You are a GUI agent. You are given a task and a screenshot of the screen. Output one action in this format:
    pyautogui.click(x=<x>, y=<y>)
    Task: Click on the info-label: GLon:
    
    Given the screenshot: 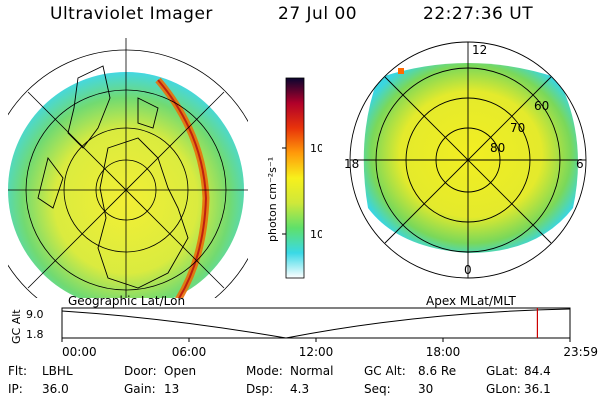 What is the action you would take?
    pyautogui.click(x=503, y=389)
    